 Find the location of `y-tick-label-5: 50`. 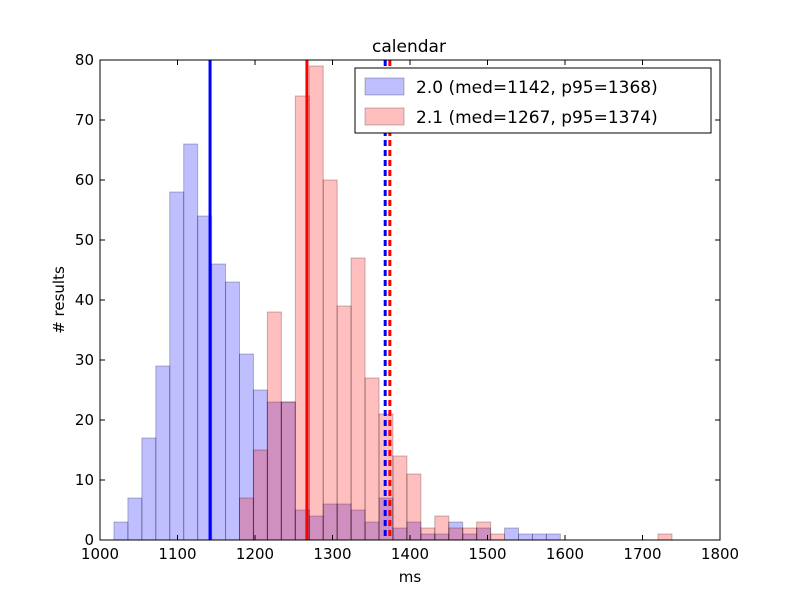

y-tick-label-5: 50 is located at coordinates (84, 240).